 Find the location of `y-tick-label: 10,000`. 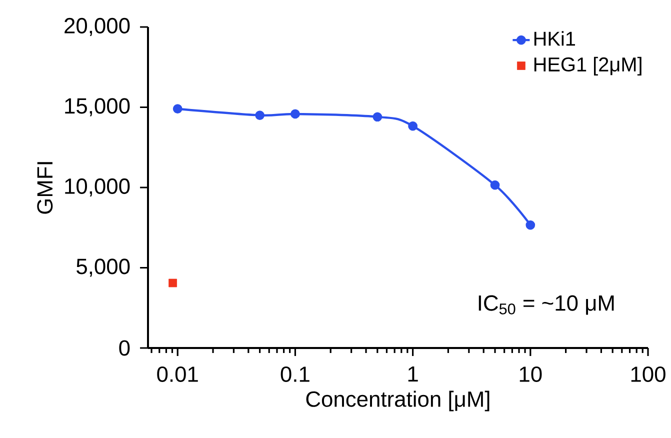

y-tick-label: 10,000 is located at coordinates (97, 187).